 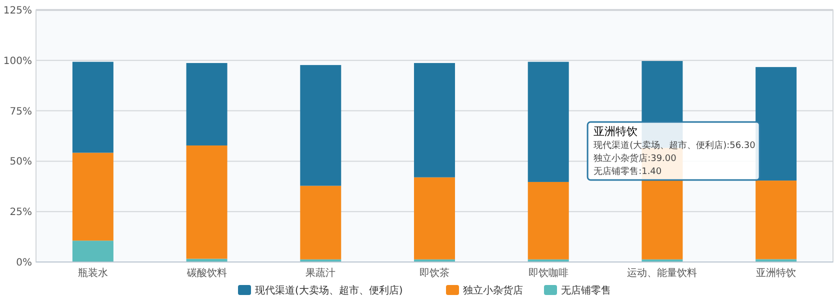 I want to click on x-tick-label: 亚洲特饮, so click(x=776, y=273).